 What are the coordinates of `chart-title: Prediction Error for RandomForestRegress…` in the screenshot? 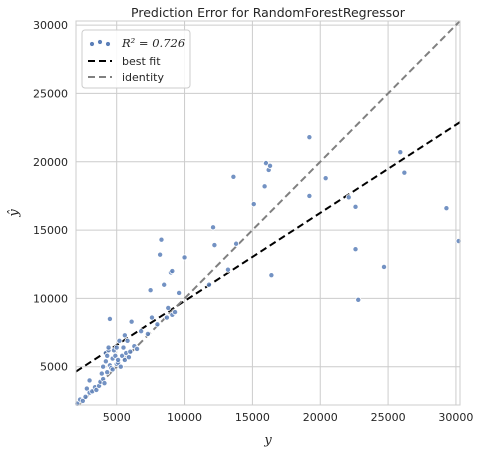 It's located at (268, 12).